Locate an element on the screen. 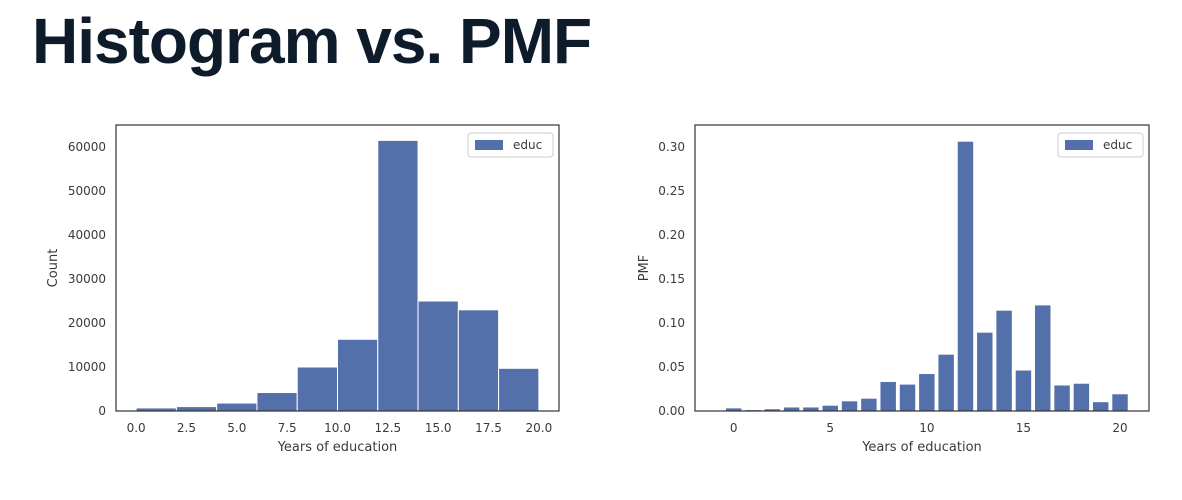 The image size is (1182, 500). y-tick-label: 30000 is located at coordinates (87, 279).